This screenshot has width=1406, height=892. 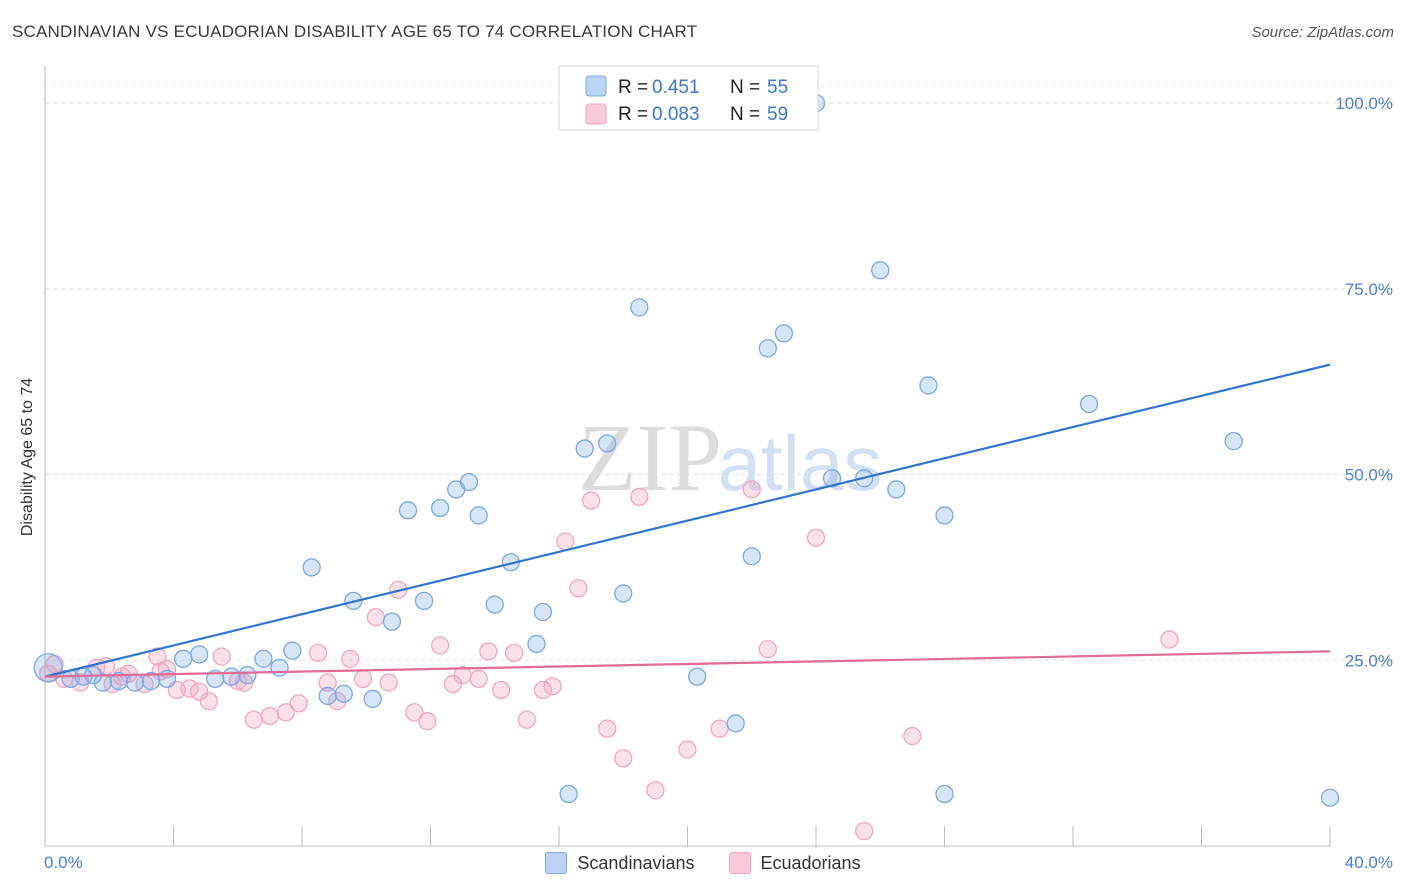 I want to click on legend-n-value-2: 59, so click(x=777, y=114).